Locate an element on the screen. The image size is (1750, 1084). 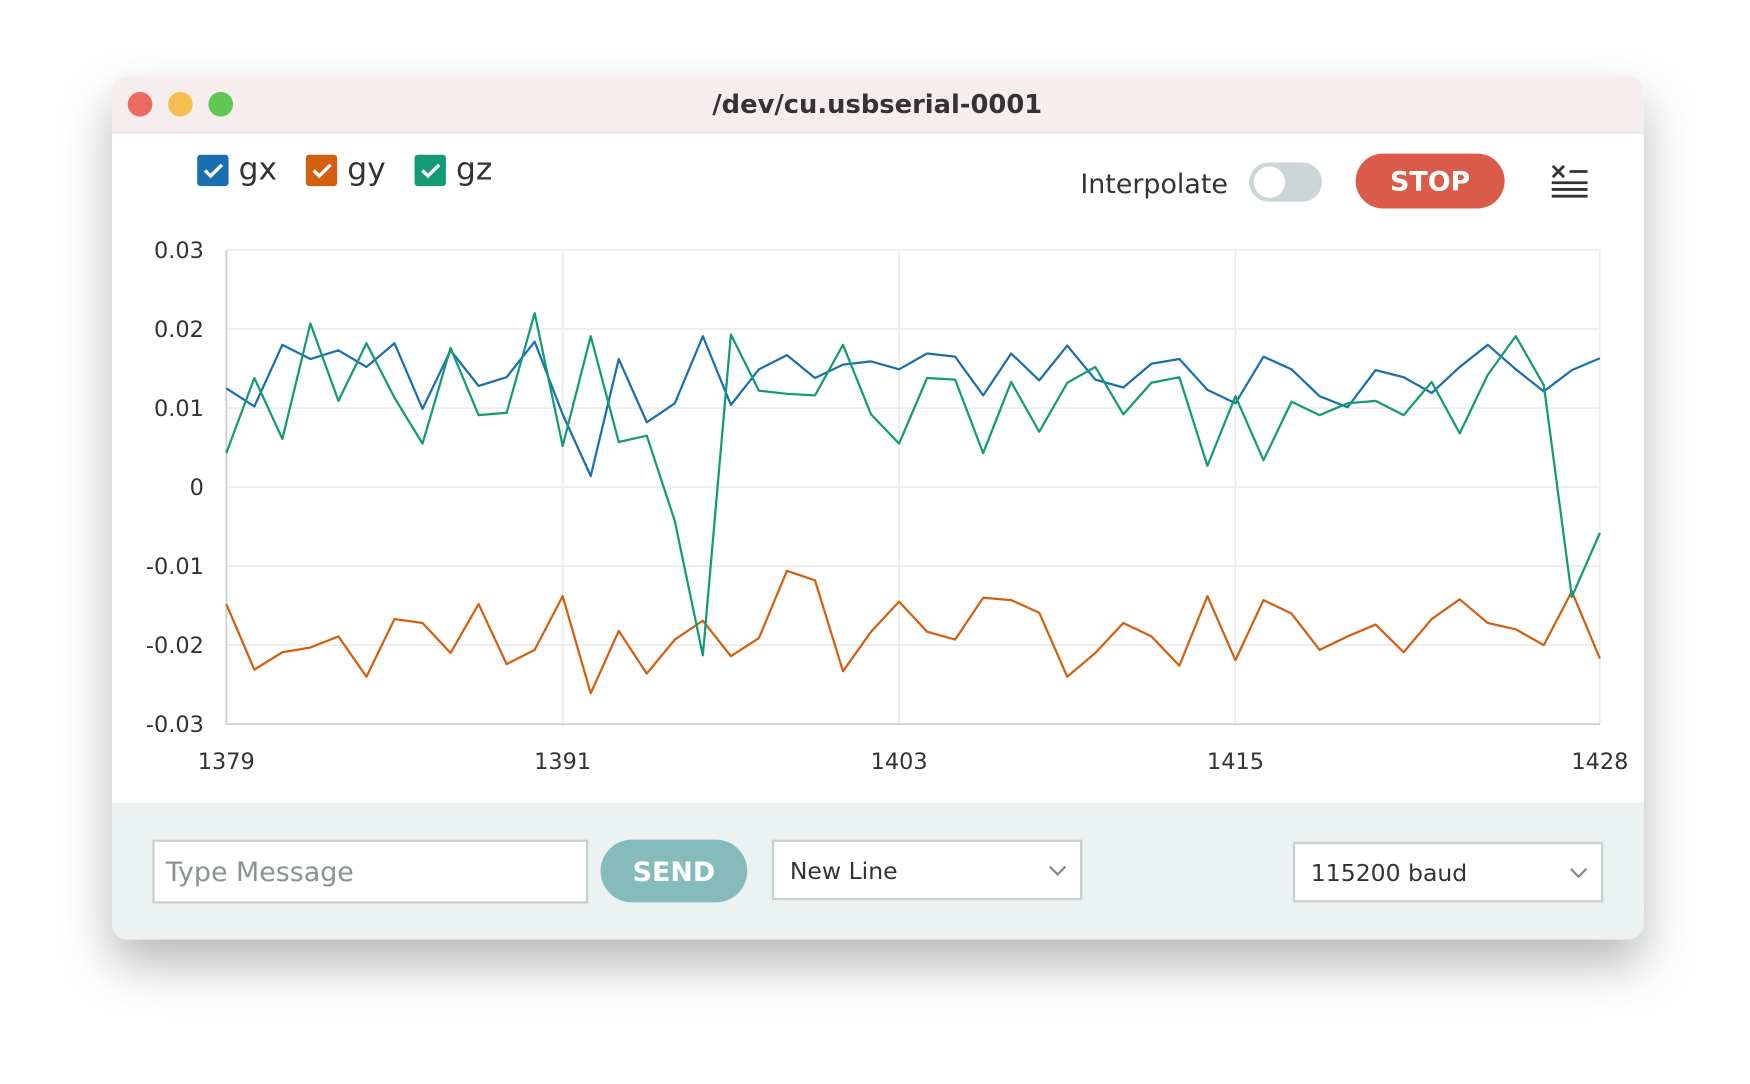
stop-button is located at coordinates (1430, 181).